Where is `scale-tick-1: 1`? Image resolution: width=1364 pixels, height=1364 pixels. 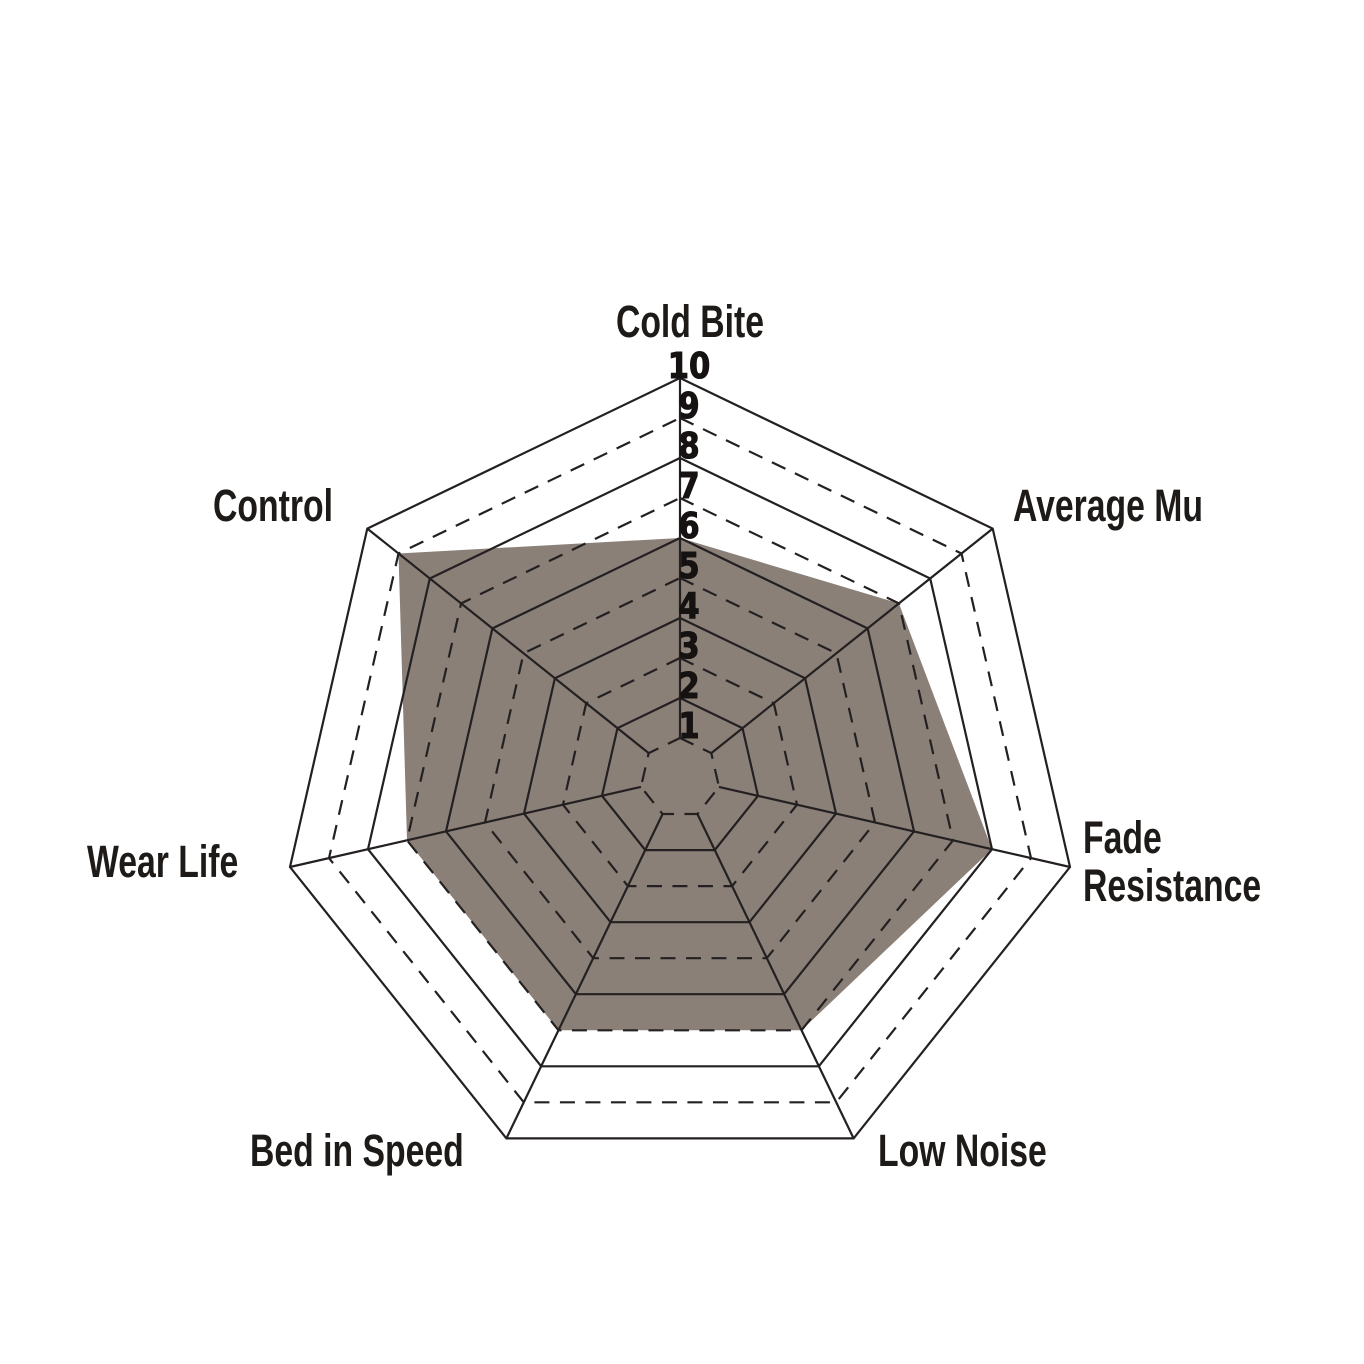
scale-tick-1: 1 is located at coordinates (688, 726).